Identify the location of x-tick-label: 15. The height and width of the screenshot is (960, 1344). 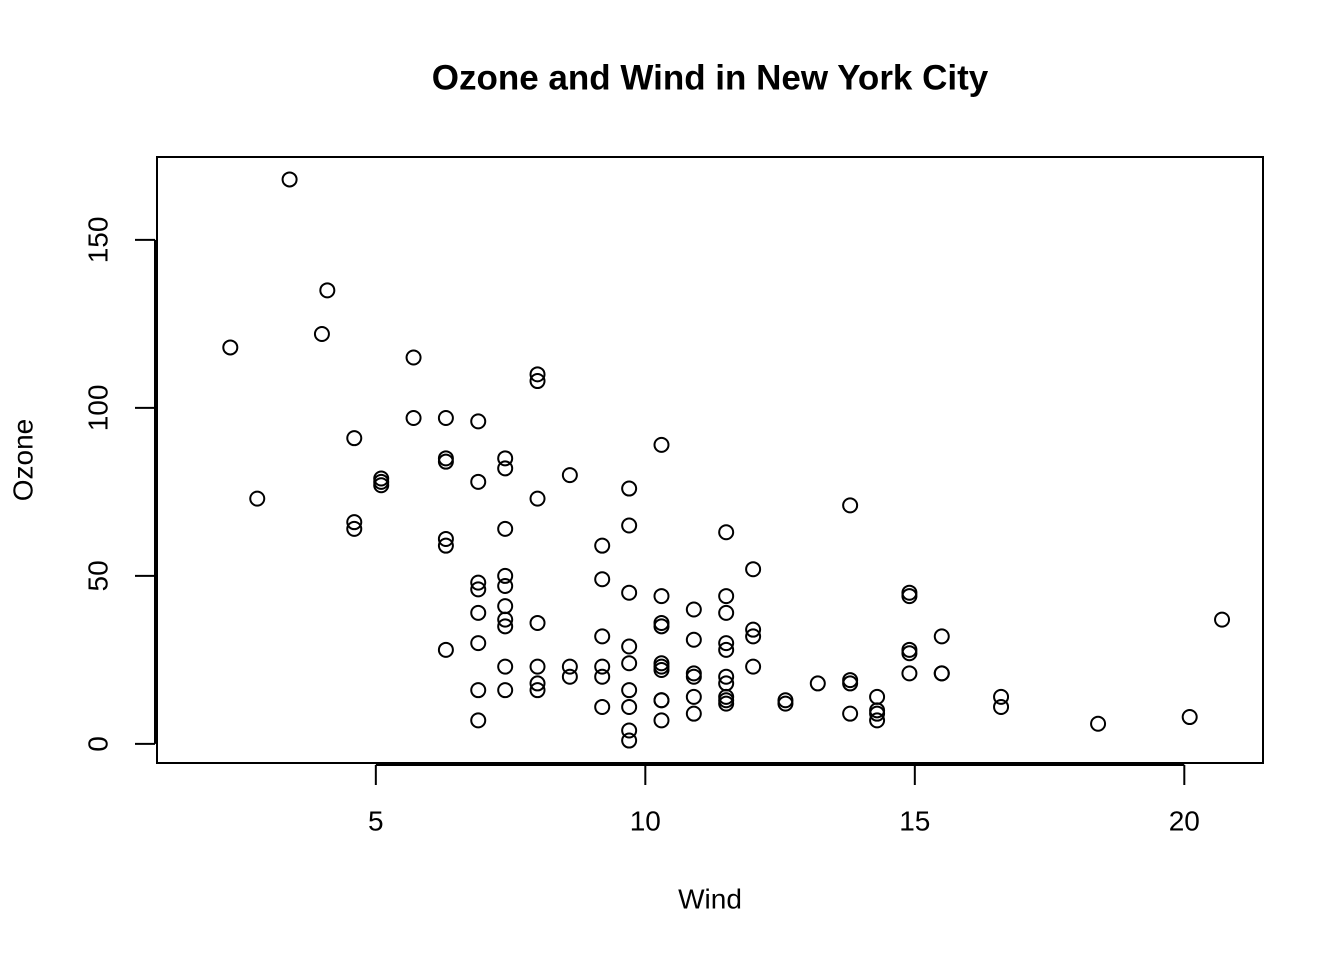
(914, 820).